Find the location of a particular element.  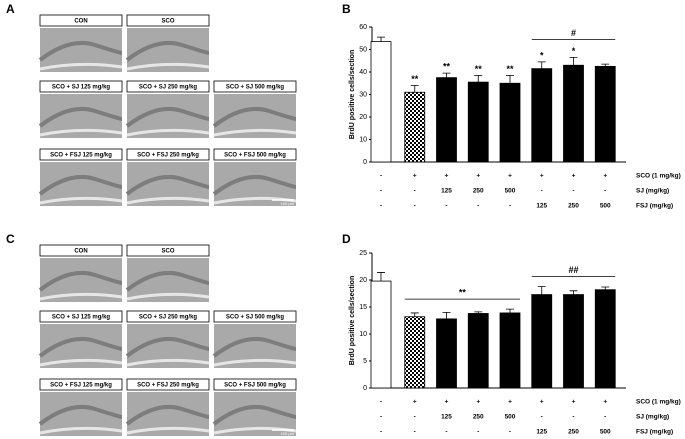

image-label: SCO + SJ 500 mg/kg is located at coordinates (255, 88).